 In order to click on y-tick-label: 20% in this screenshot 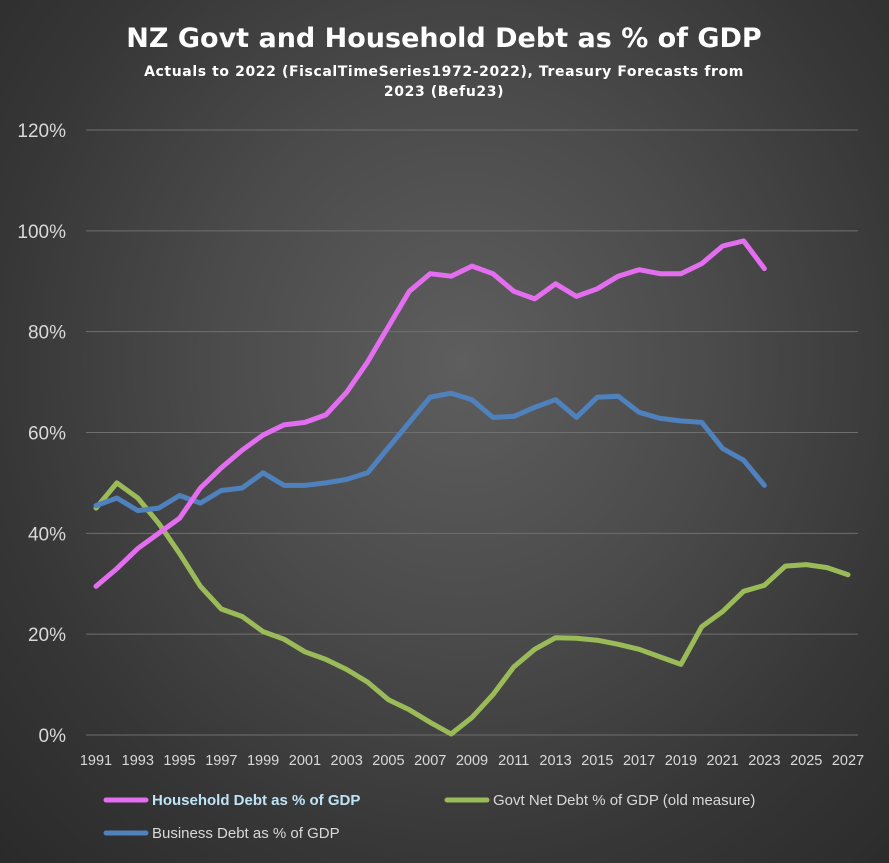, I will do `click(47, 635)`.